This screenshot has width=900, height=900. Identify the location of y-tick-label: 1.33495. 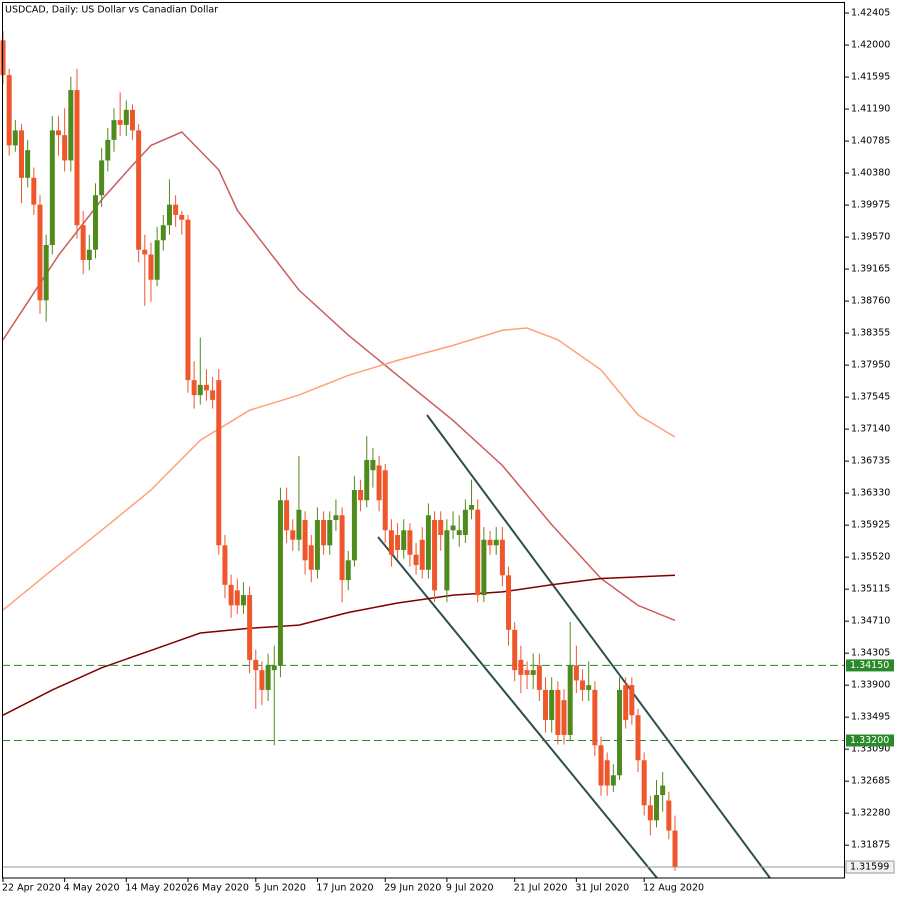
(870, 717).